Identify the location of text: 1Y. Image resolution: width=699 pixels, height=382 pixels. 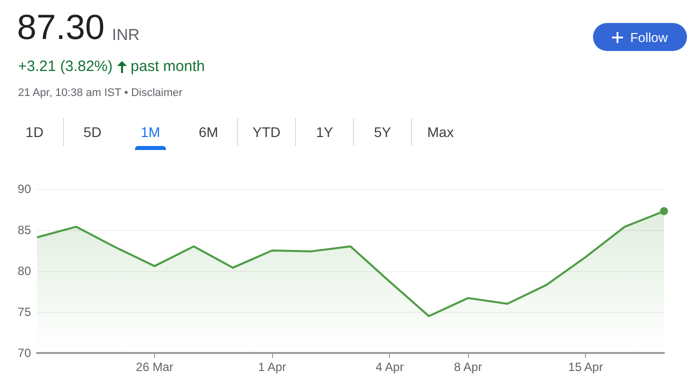
(324, 132).